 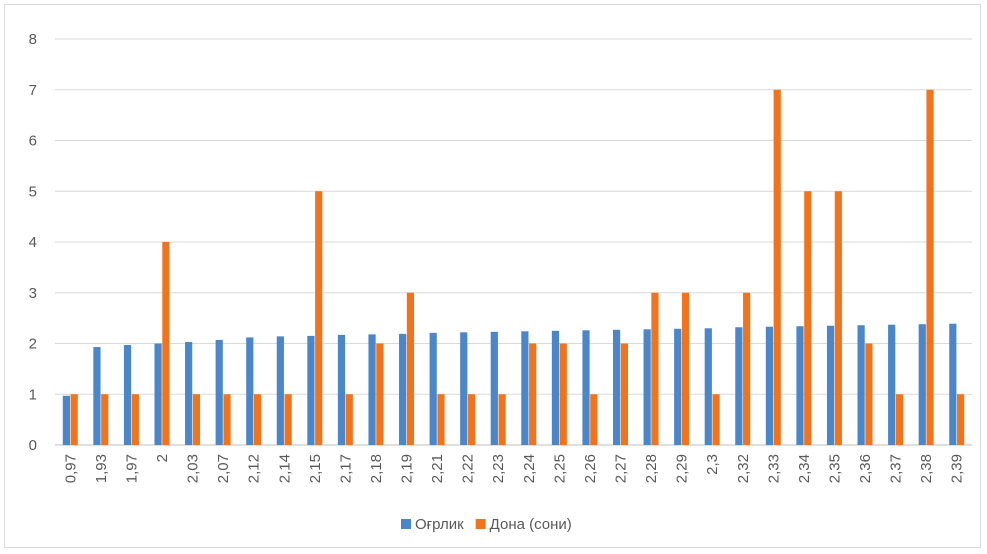 I want to click on x-tick-label: 2,34, so click(x=804, y=468).